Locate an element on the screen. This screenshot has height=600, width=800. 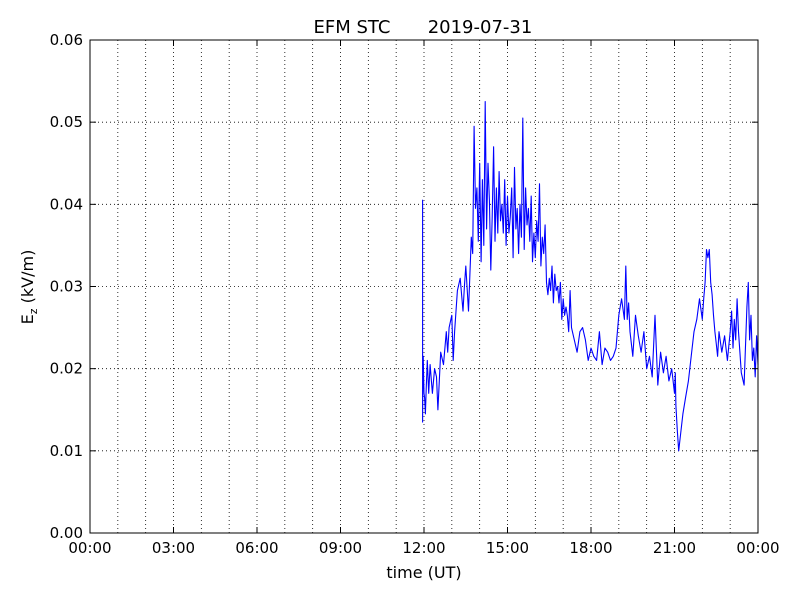
y-axis-label: Ez (kV/m) is located at coordinates (29, 287).